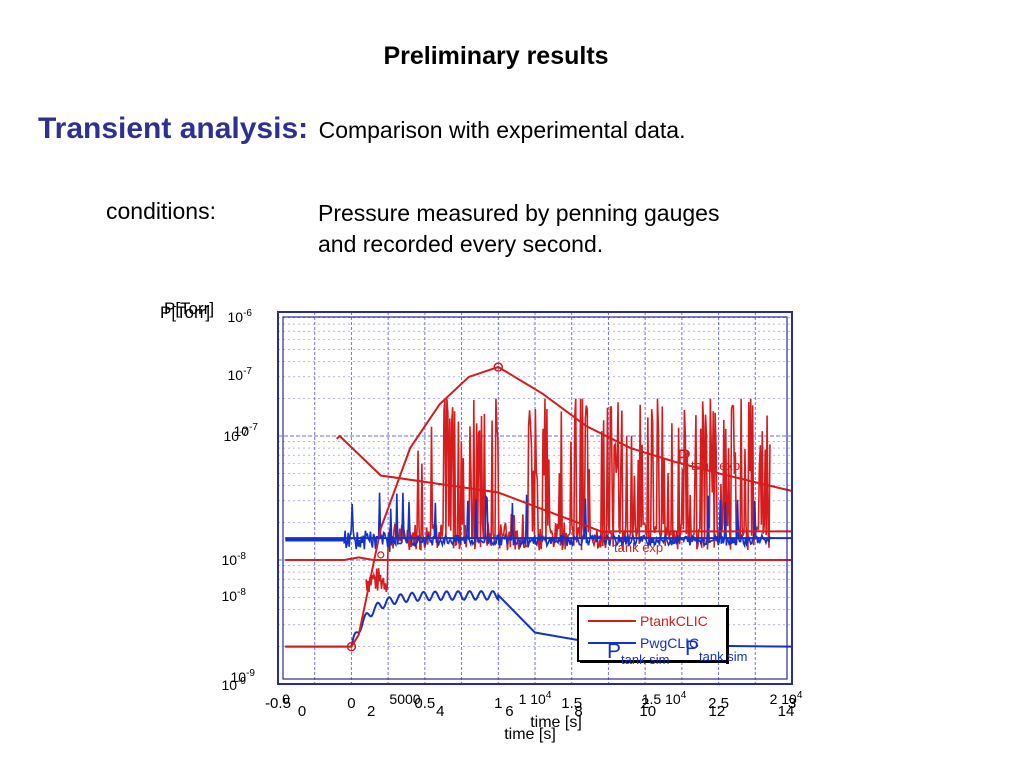  Describe the element at coordinates (530, 734) in the screenshot. I see `x-axis-label-dup: time [s]` at that location.